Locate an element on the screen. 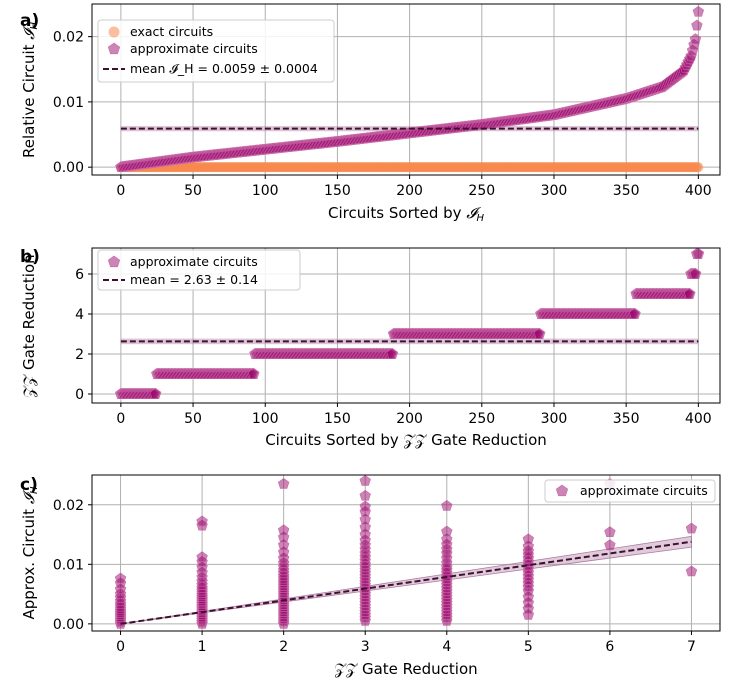 Image resolution: width=747 pixels, height=700 pixels. x-tick-label: 3 is located at coordinates (365, 647).